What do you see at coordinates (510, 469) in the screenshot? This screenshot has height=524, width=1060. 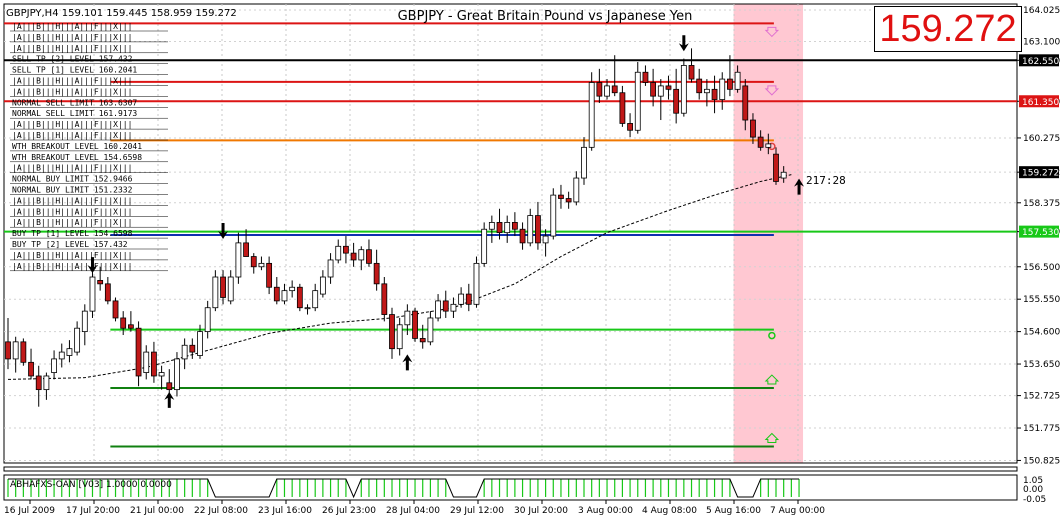 I see `scroll-strip` at bounding box center [510, 469].